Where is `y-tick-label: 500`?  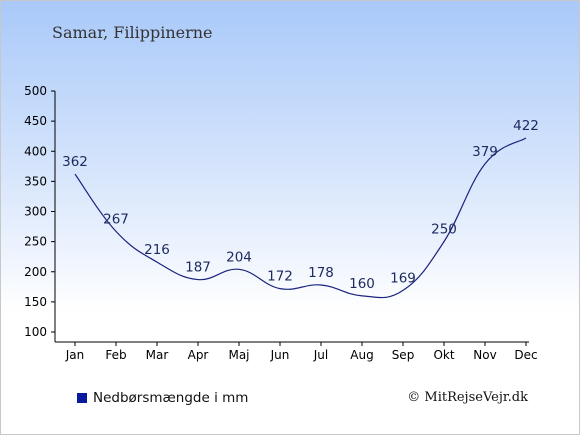
y-tick-label: 500 is located at coordinates (35, 91).